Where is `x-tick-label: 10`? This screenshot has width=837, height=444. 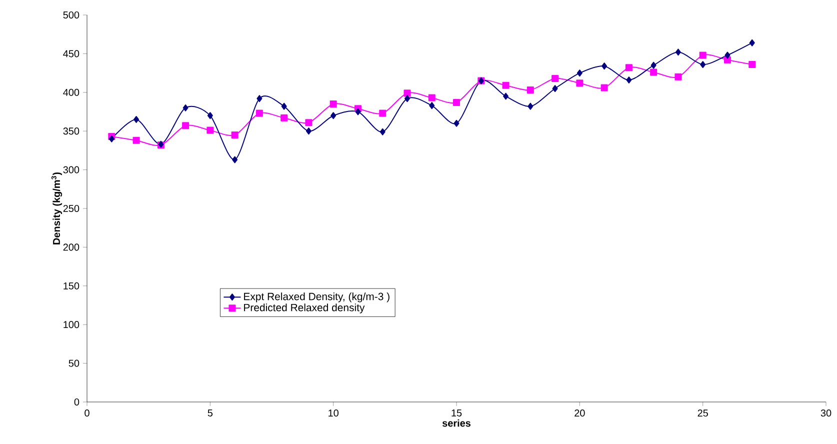
x-tick-label: 10 is located at coordinates (333, 413).